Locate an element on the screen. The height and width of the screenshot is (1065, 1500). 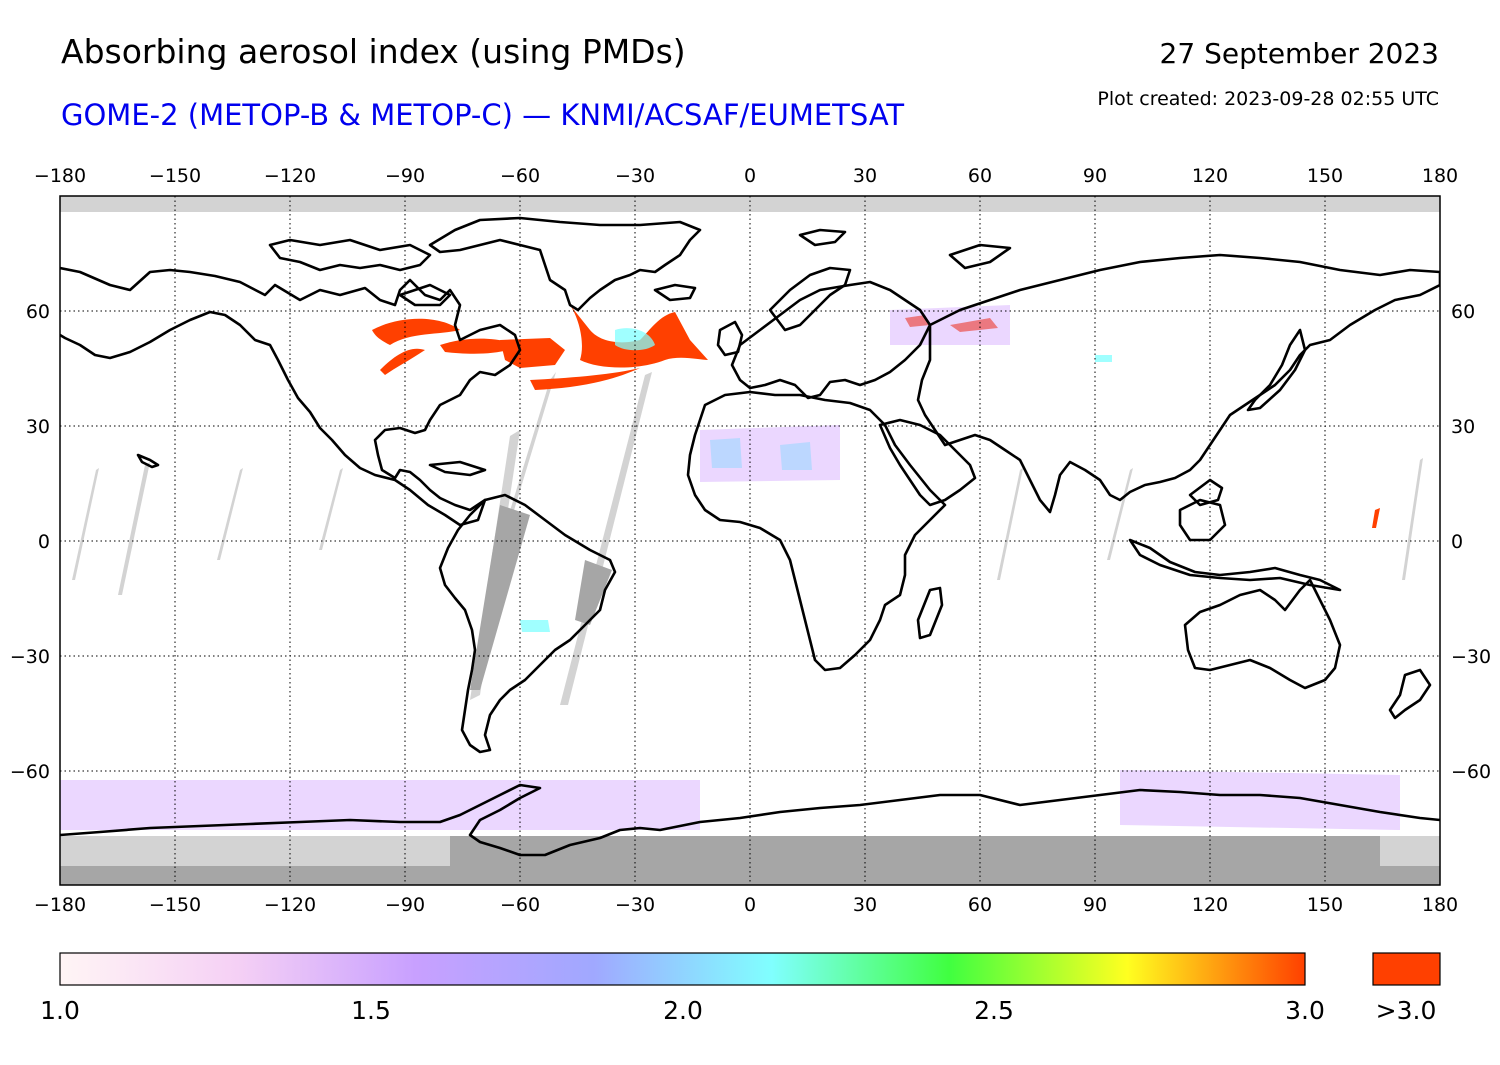
coastline-europe is located at coordinates (831, 340).